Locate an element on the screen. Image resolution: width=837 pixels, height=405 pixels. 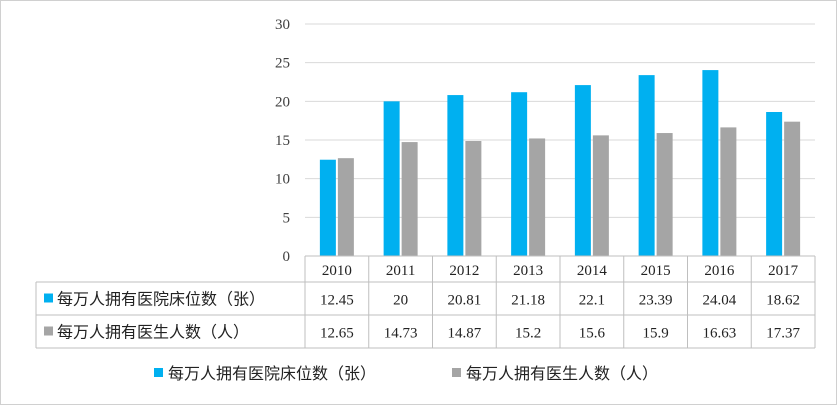
x-tick-label: 2010 is located at coordinates (337, 271).